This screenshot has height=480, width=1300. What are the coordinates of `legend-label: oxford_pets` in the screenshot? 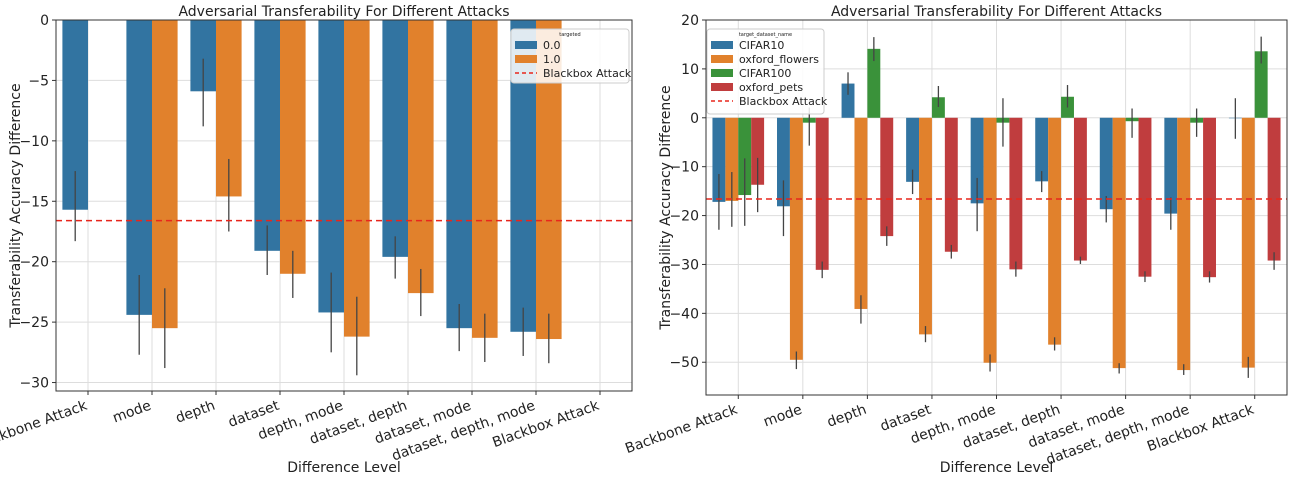 It's located at (771, 87).